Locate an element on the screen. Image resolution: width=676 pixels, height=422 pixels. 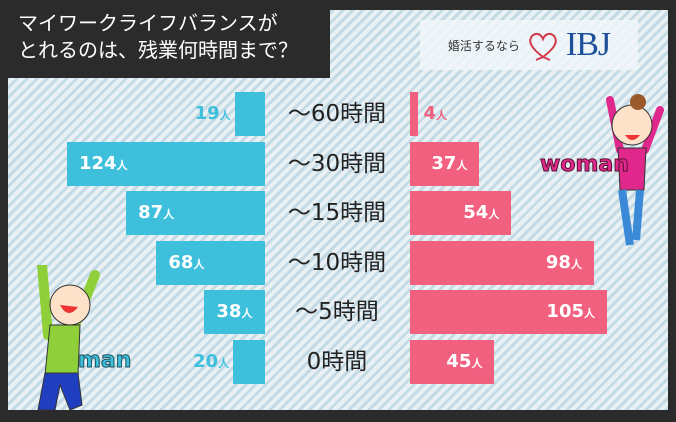
man-value-label: 20人 is located at coordinates (211, 363).